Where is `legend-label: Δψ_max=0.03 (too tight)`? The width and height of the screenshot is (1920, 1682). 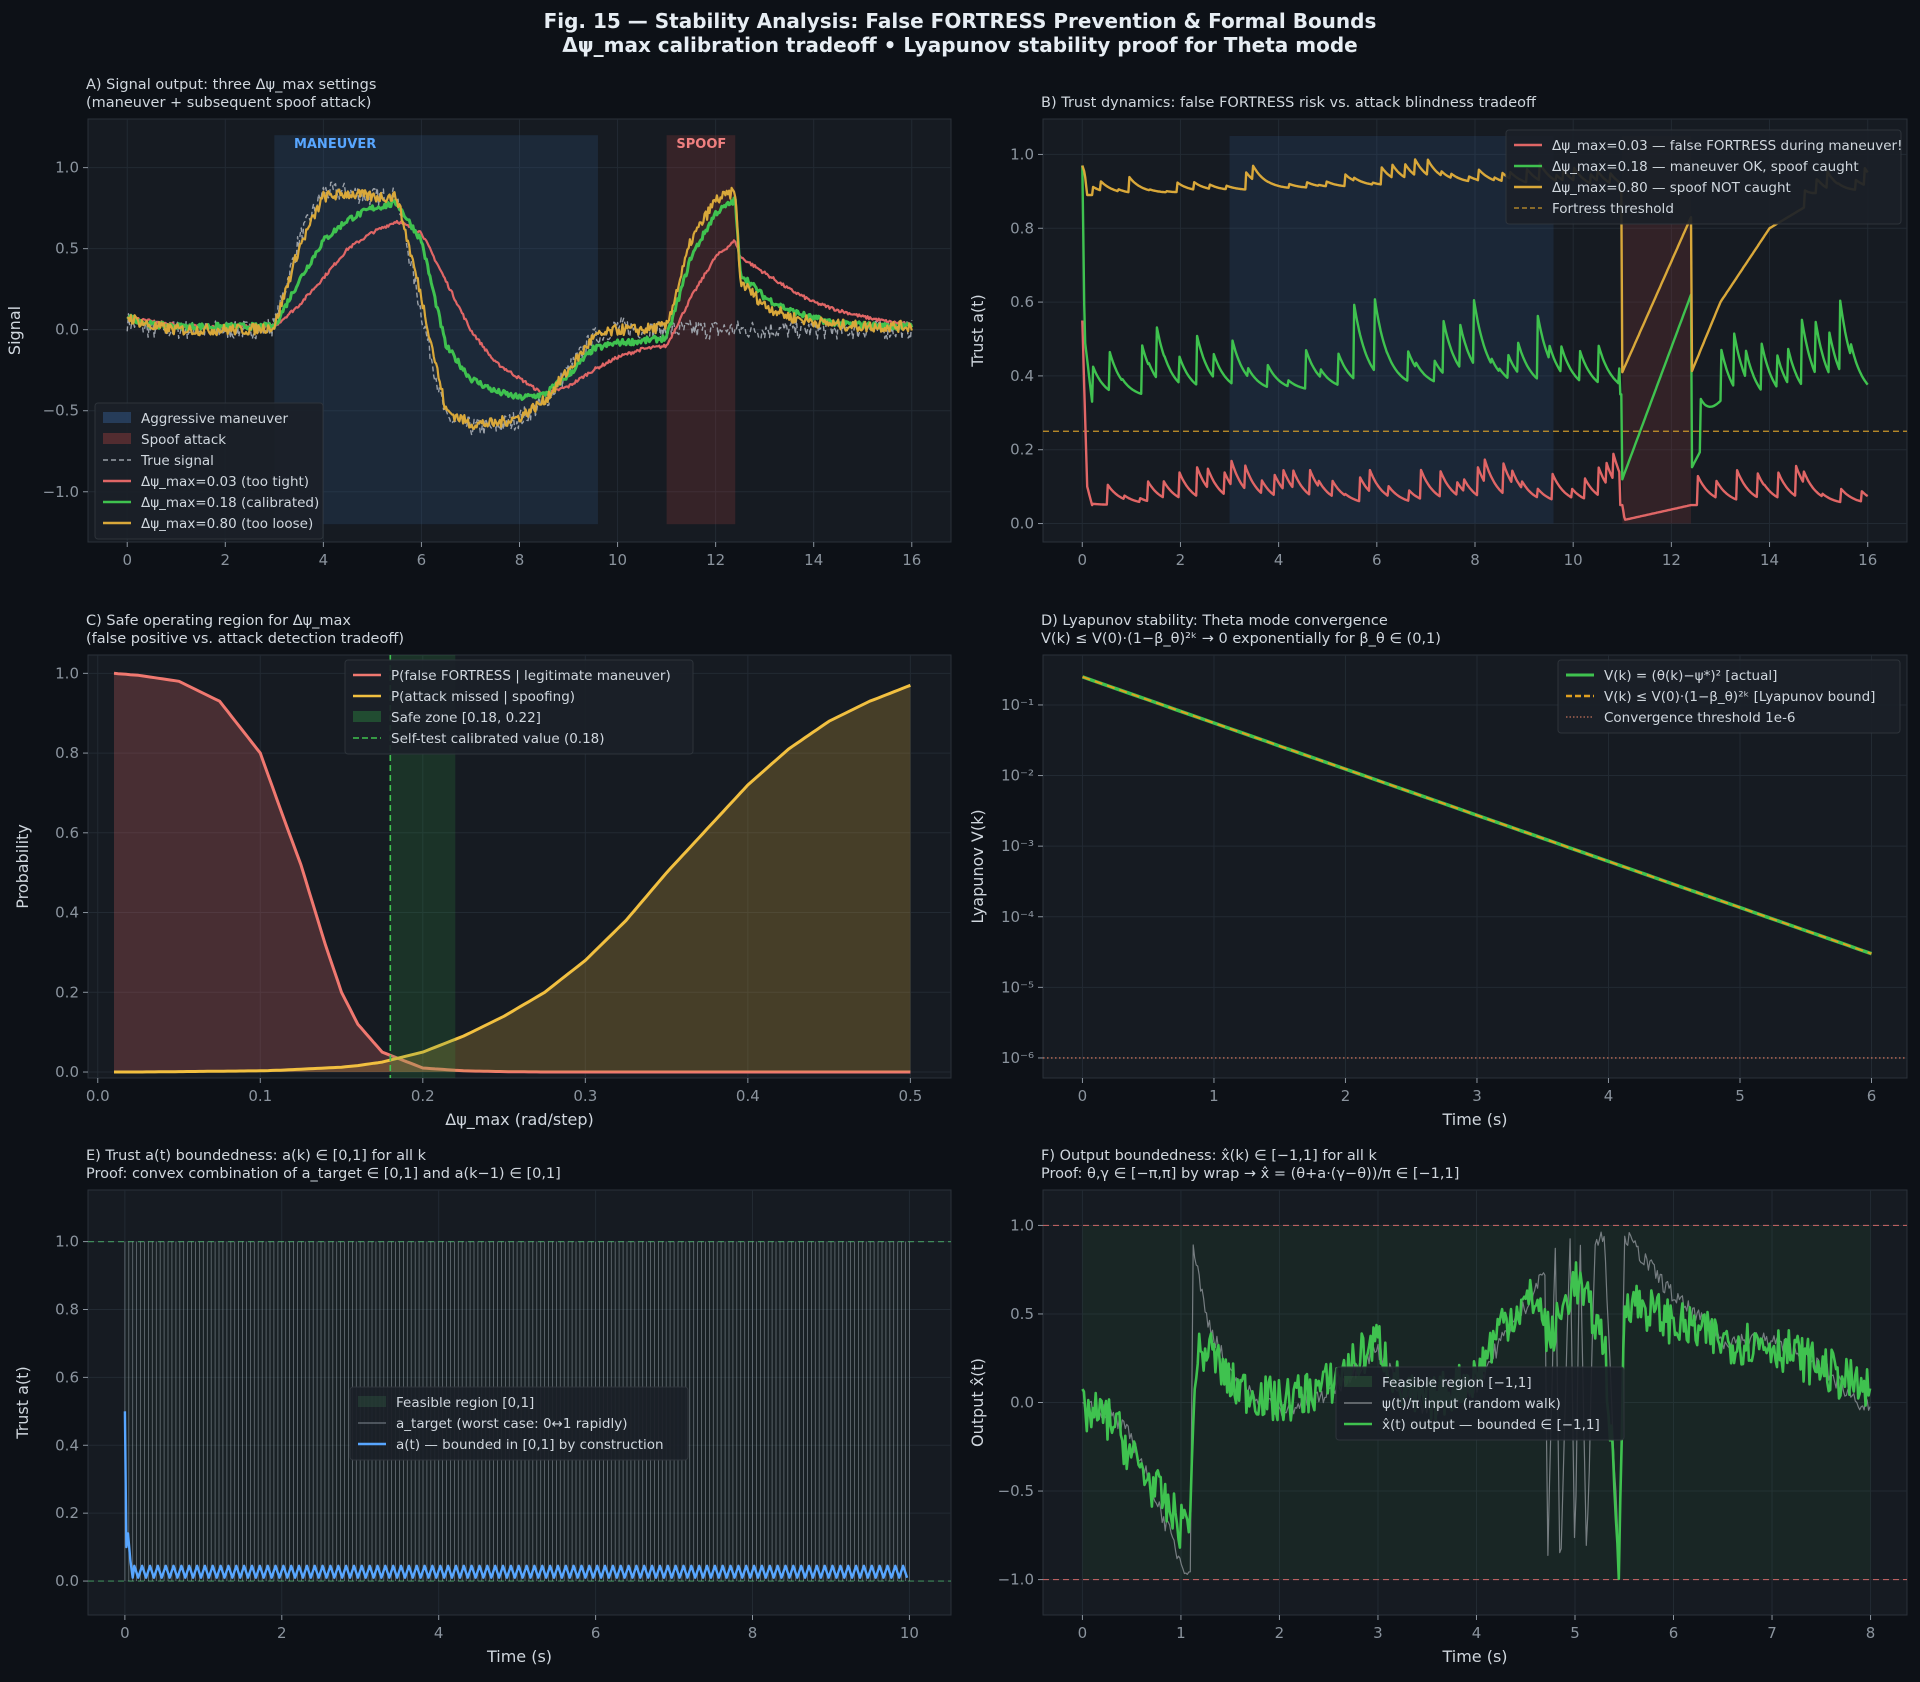
legend-label: Δψ_max=0.03 (too tight) is located at coordinates (225, 482).